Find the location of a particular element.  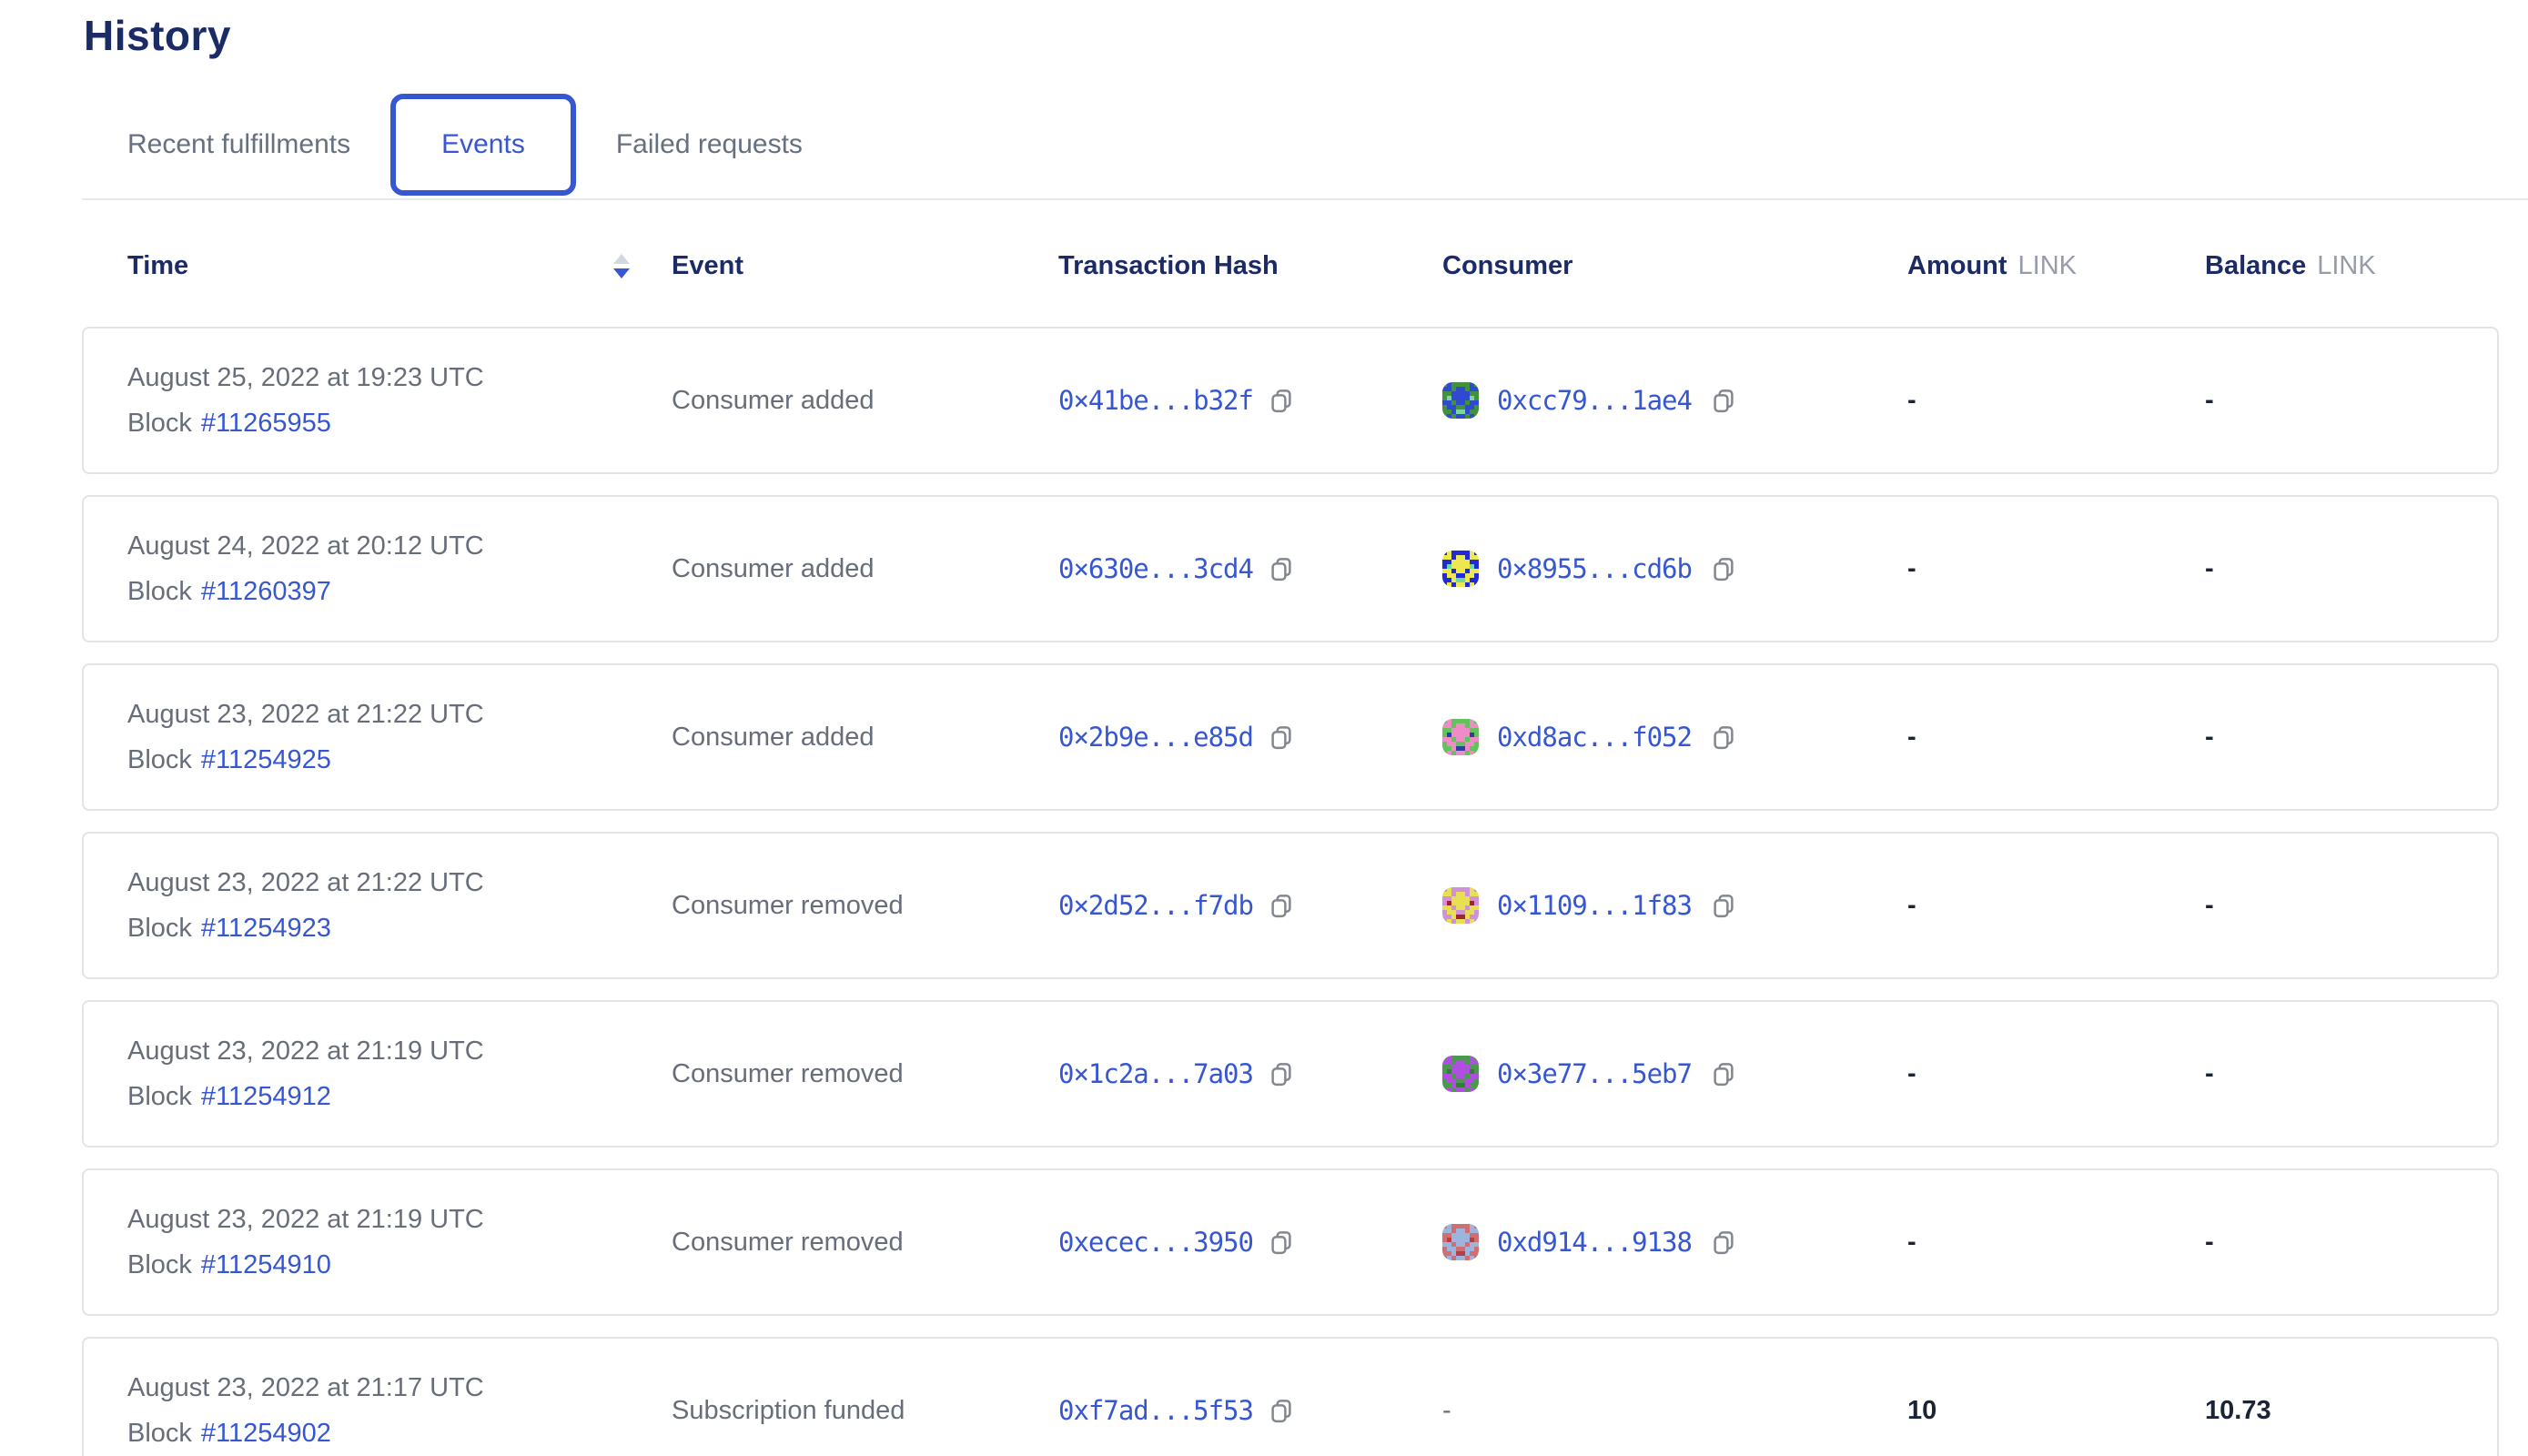

transaction-hash-cell: 0×630e...3cd4 is located at coordinates (1250, 568).